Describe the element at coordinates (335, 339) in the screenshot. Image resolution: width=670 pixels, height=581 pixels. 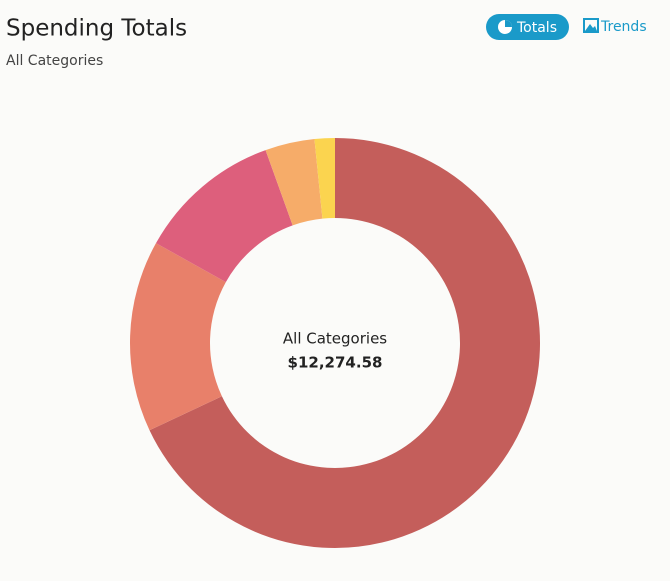
I see `center-label: All Categories` at that location.